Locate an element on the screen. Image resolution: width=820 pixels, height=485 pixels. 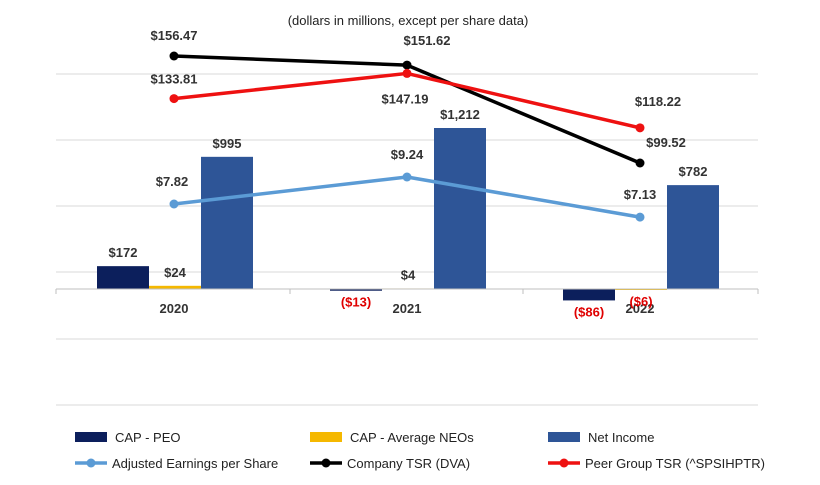
line-label-adjusted-earnings-per-share-2022: $7.13 is located at coordinates (640, 194).